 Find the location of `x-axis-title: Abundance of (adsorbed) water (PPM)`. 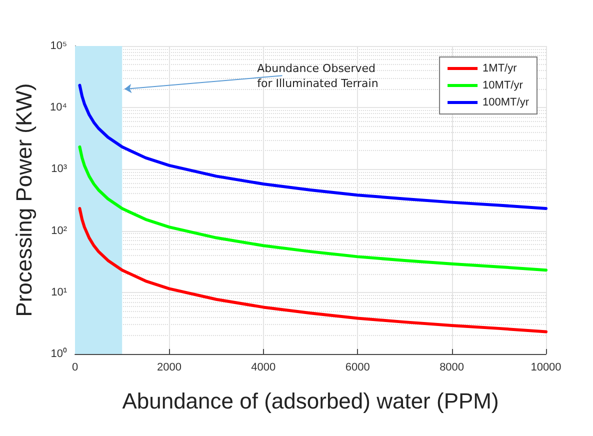

x-axis-title: Abundance of (adsorbed) water (PPM) is located at coordinates (310, 401).